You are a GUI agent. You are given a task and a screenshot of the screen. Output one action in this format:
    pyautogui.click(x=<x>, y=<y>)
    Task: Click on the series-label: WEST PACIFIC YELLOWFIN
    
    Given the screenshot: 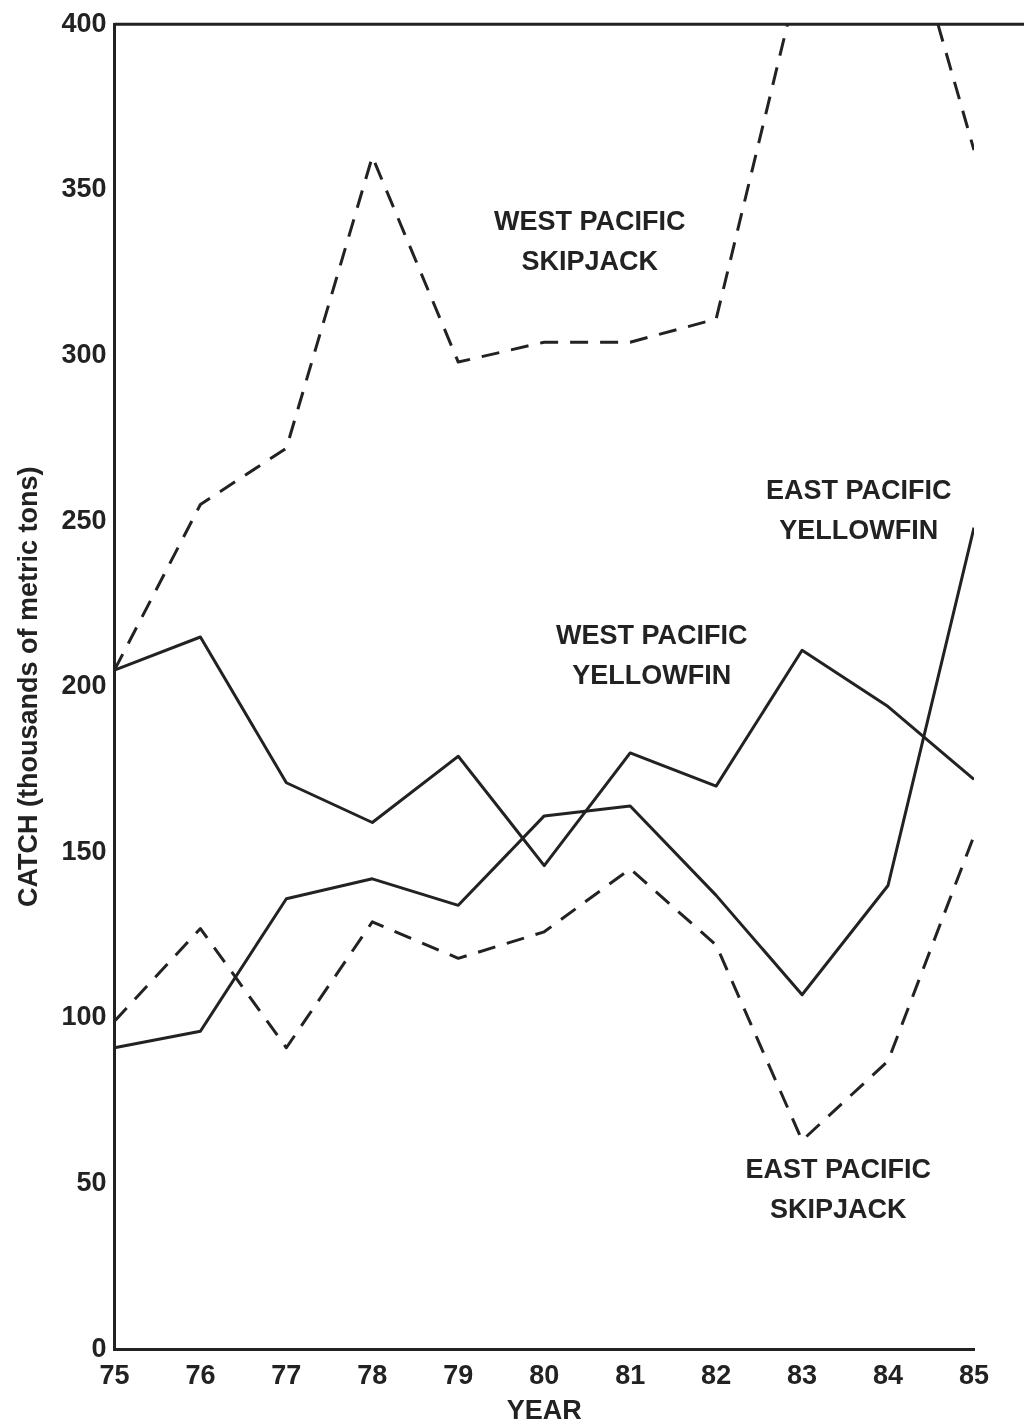 What is the action you would take?
    pyautogui.click(x=651, y=655)
    